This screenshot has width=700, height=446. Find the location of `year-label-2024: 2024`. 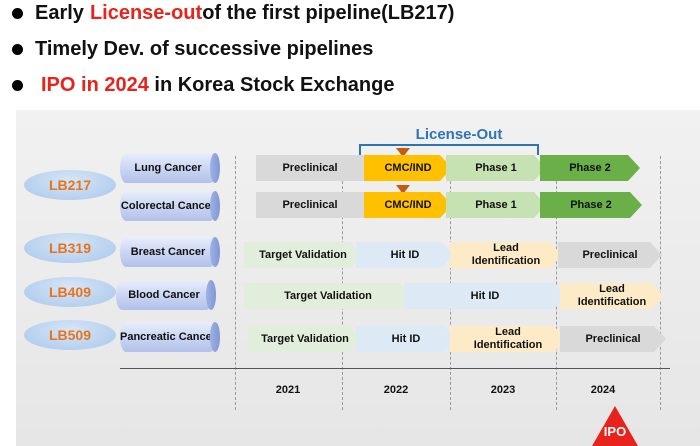

year-label-2024: 2024 is located at coordinates (603, 390).